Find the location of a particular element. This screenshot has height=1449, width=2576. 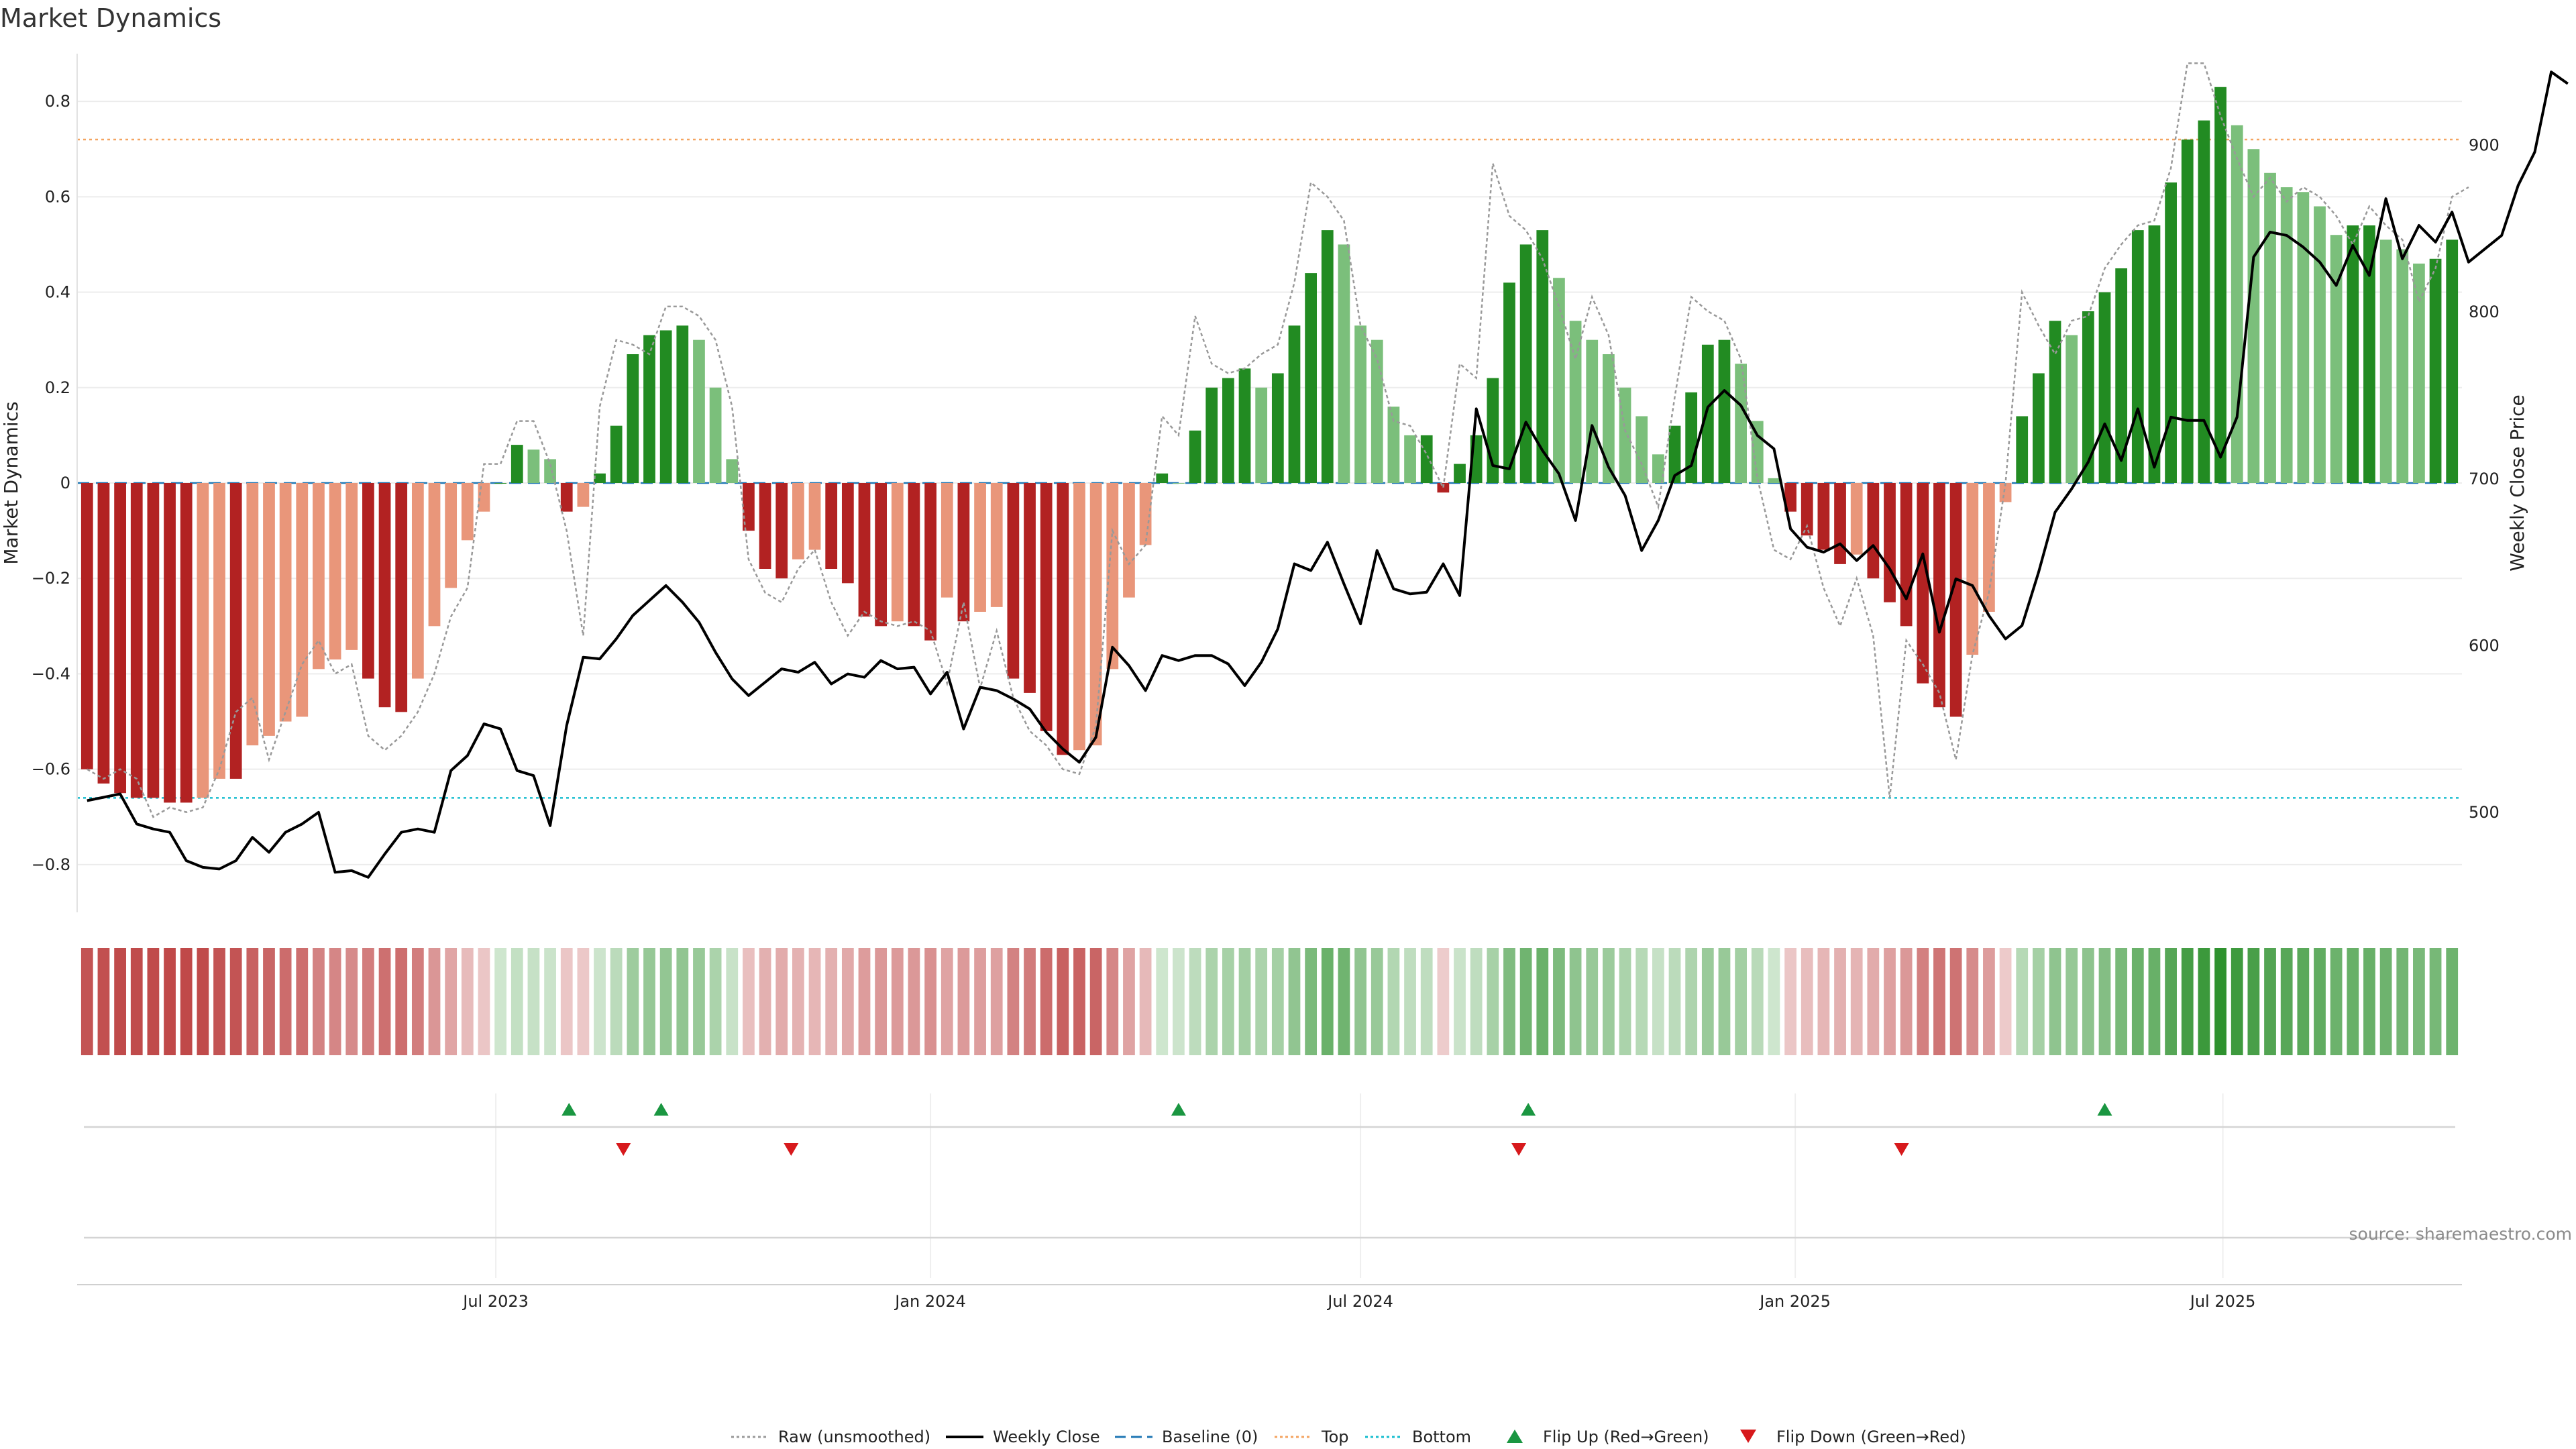

left-y-tick-label: −0.2 is located at coordinates (51, 578).